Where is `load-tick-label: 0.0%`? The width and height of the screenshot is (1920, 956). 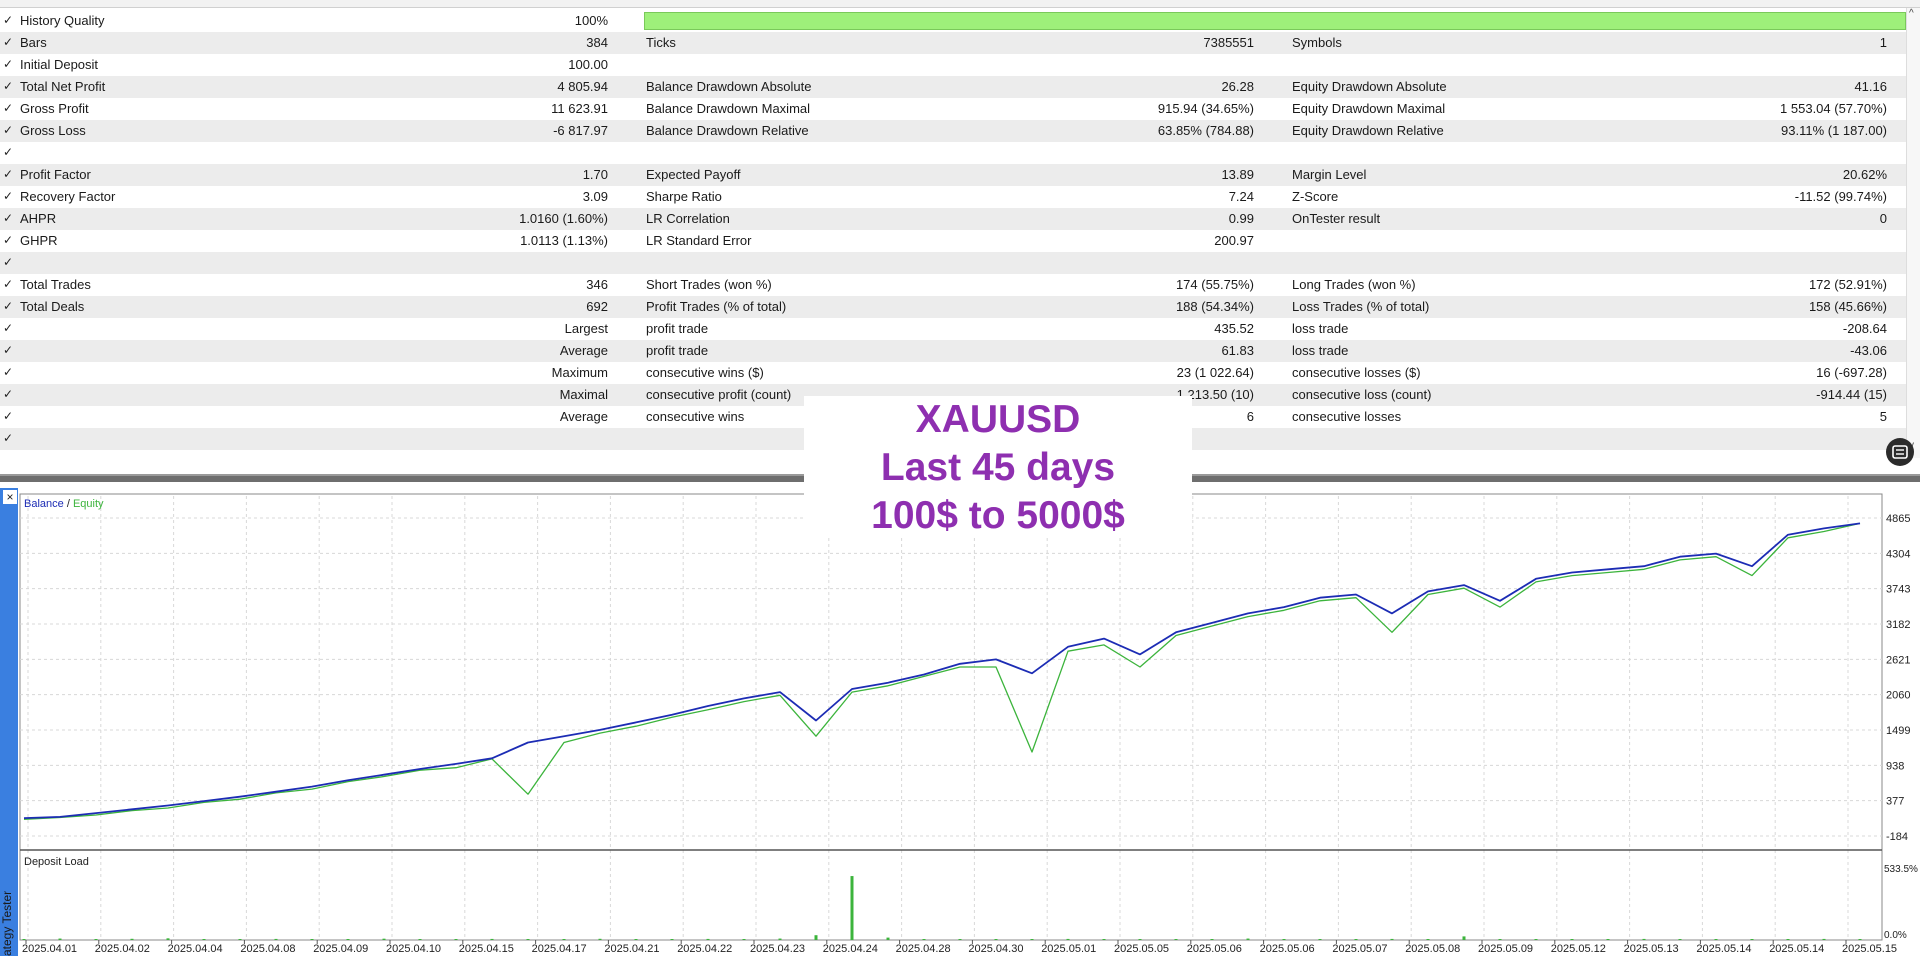 load-tick-label: 0.0% is located at coordinates (1895, 935).